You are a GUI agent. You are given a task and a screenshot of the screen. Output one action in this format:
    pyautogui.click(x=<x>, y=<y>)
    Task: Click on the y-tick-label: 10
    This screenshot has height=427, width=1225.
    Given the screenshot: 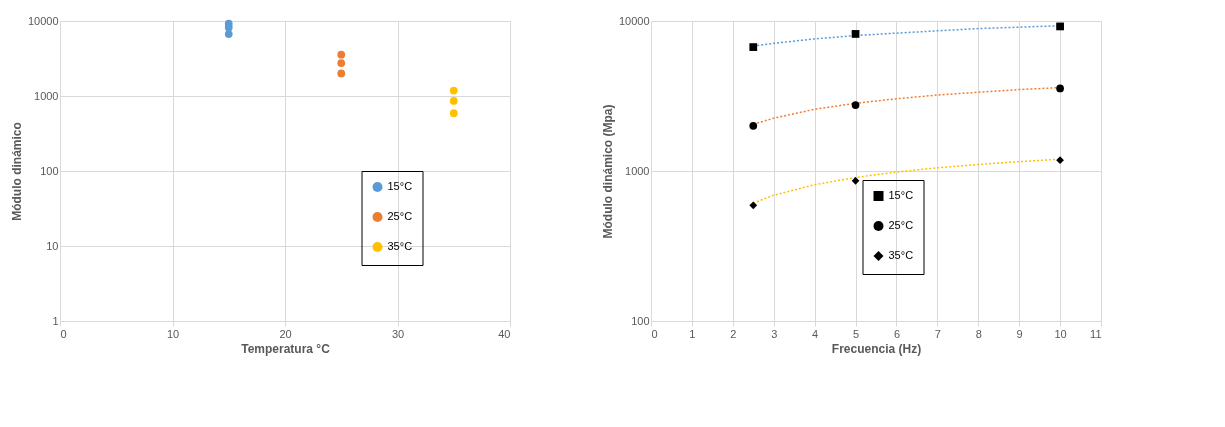 What is the action you would take?
    pyautogui.click(x=52, y=245)
    